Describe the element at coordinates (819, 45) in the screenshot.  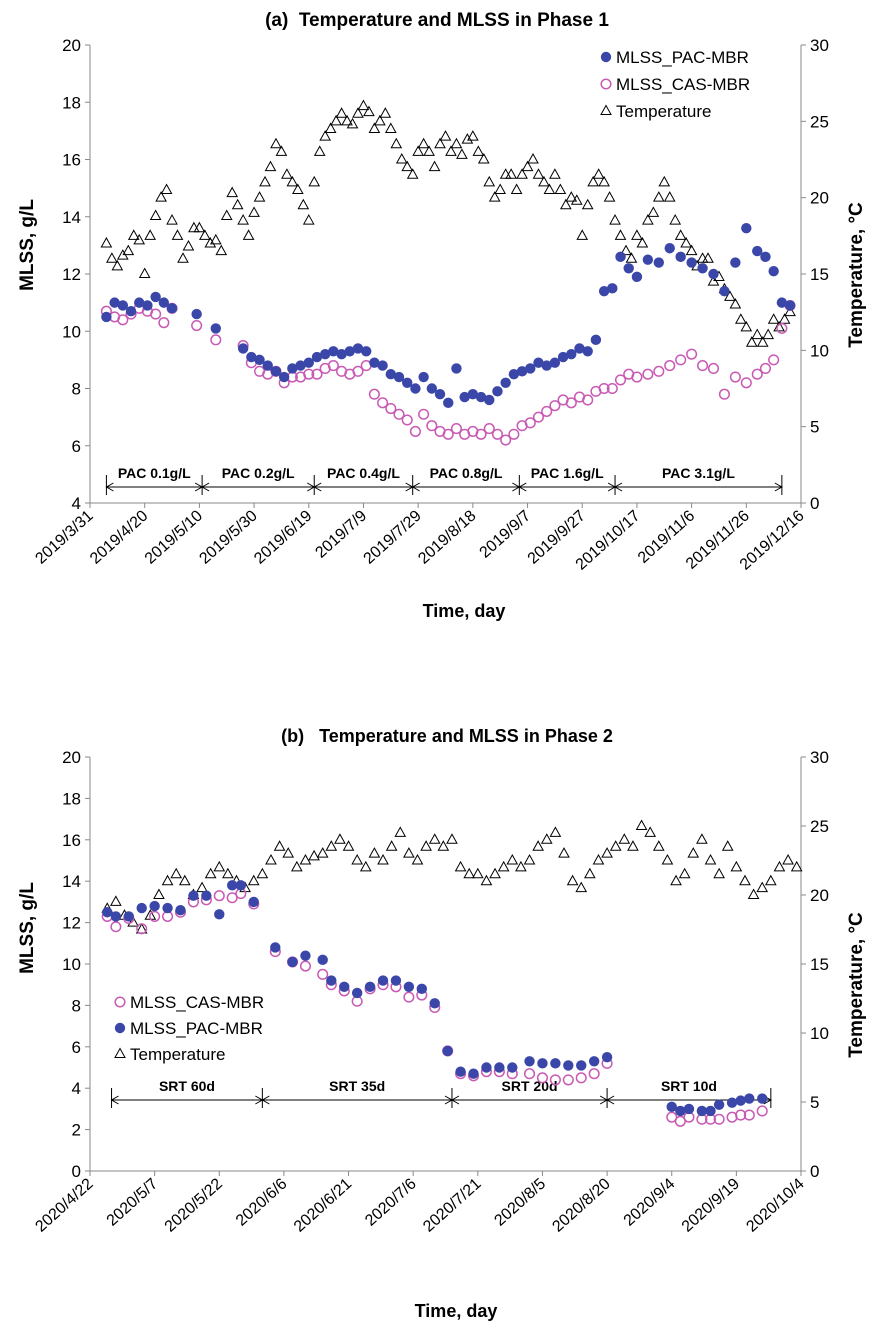
I see `y2-tick-label: 30` at that location.